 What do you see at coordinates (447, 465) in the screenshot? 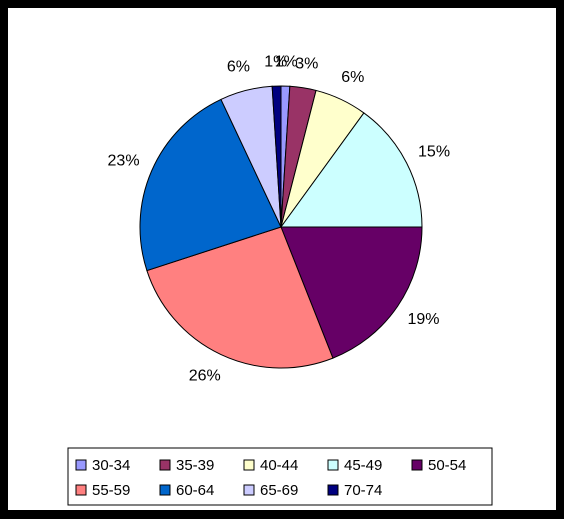
I see `legend-label: 50-54` at bounding box center [447, 465].